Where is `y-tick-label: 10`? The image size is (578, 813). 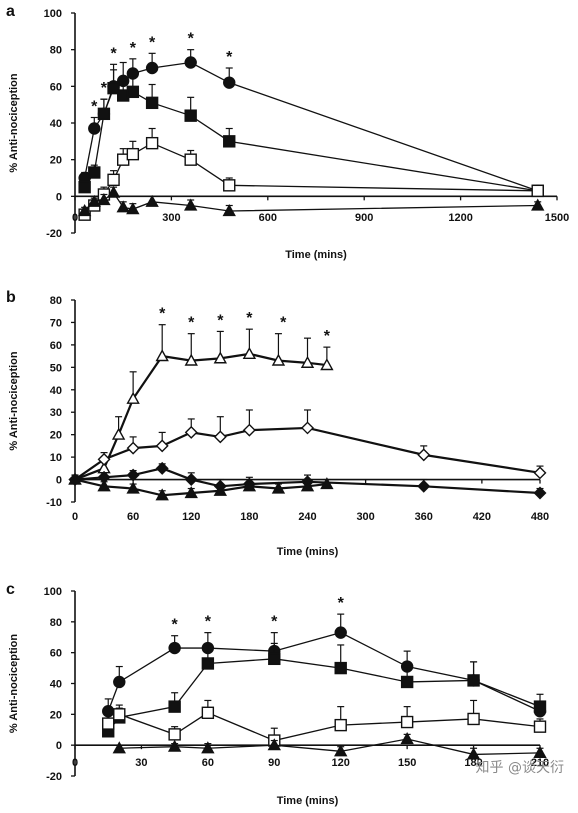 y-tick-label: 10 is located at coordinates (56, 458).